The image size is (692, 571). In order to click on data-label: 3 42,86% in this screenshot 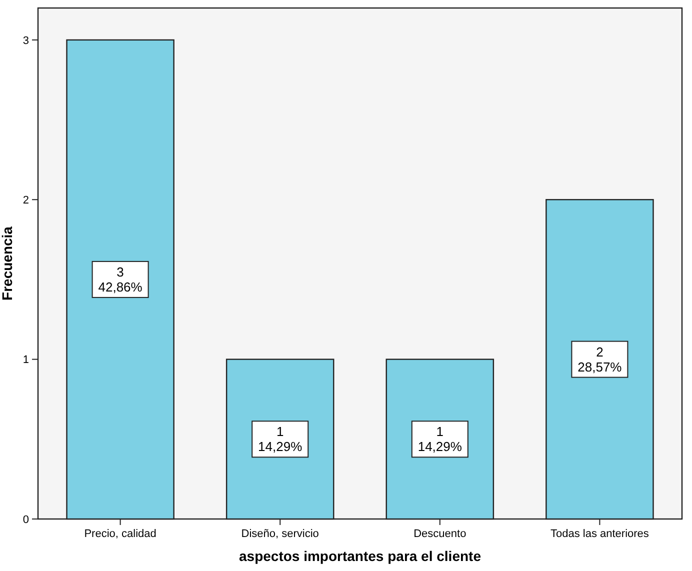, I will do `click(120, 279)`.